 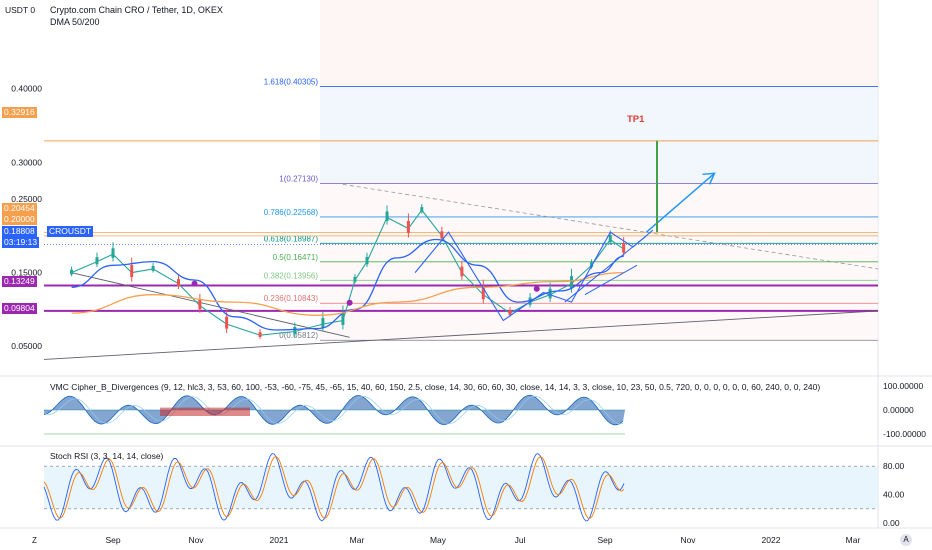 I want to click on timezone-button: Z, so click(x=34, y=540).